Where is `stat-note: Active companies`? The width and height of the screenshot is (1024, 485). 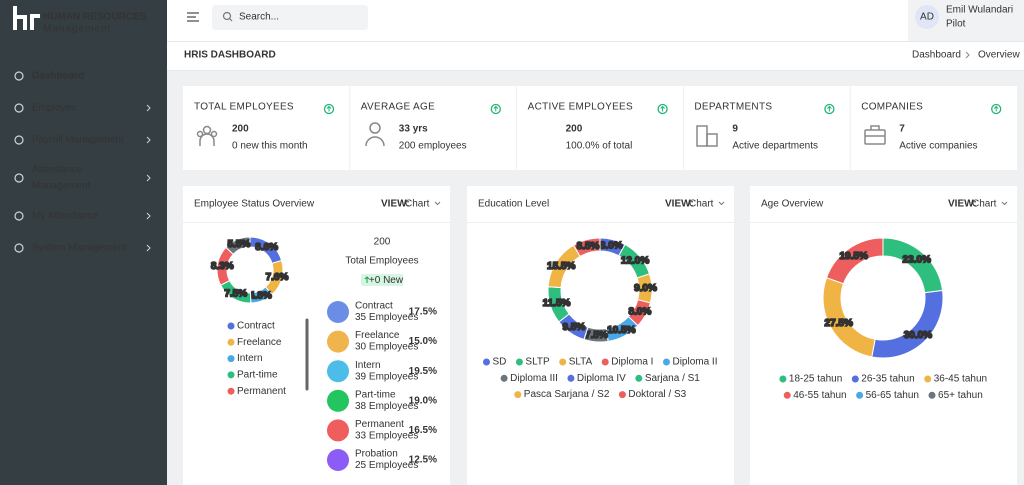 stat-note: Active companies is located at coordinates (938, 146).